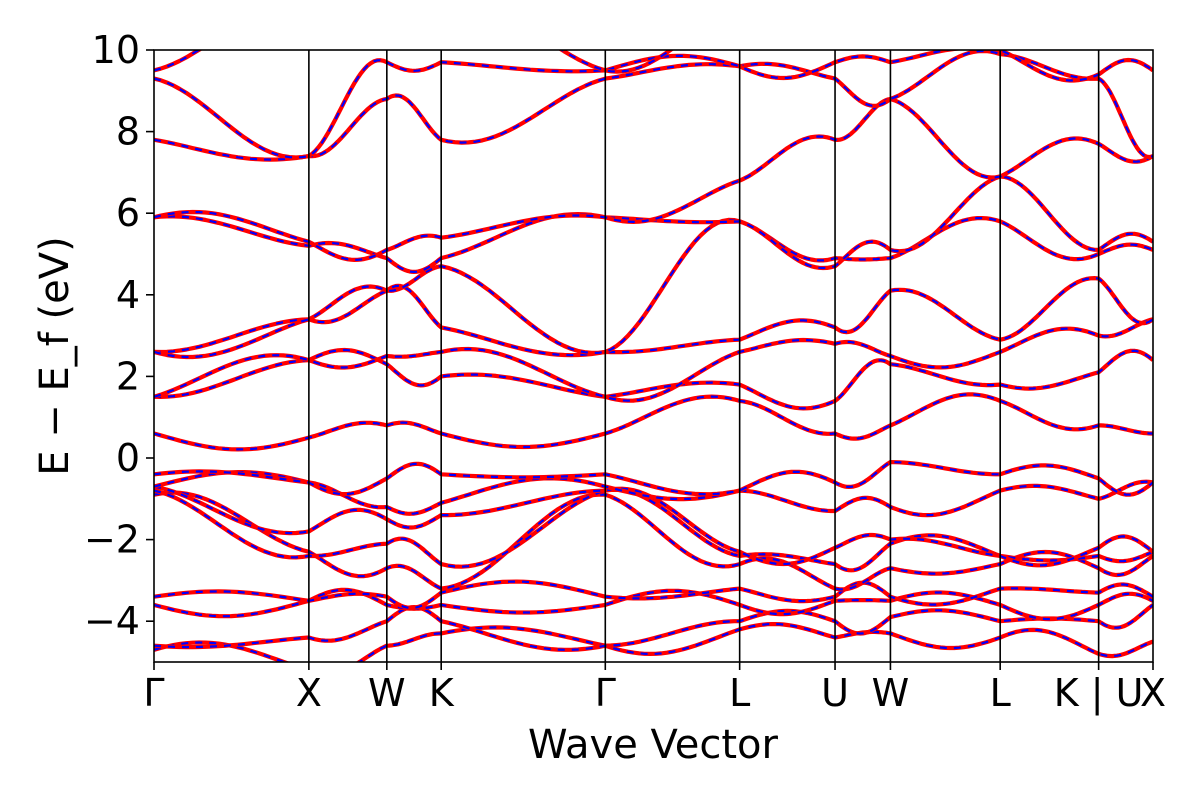  I want to click on y-tick-label: 0, so click(128, 458).